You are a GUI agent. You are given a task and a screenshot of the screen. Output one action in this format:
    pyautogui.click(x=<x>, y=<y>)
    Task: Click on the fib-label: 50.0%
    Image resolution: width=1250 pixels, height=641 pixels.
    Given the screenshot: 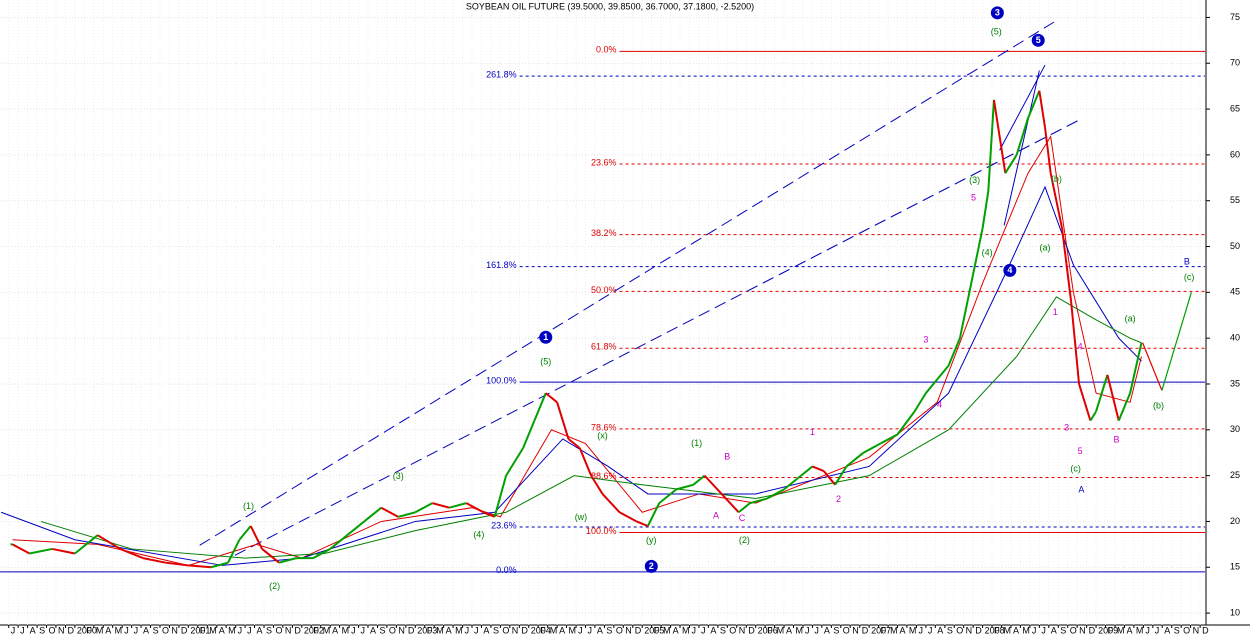 What is the action you would take?
    pyautogui.click(x=604, y=290)
    